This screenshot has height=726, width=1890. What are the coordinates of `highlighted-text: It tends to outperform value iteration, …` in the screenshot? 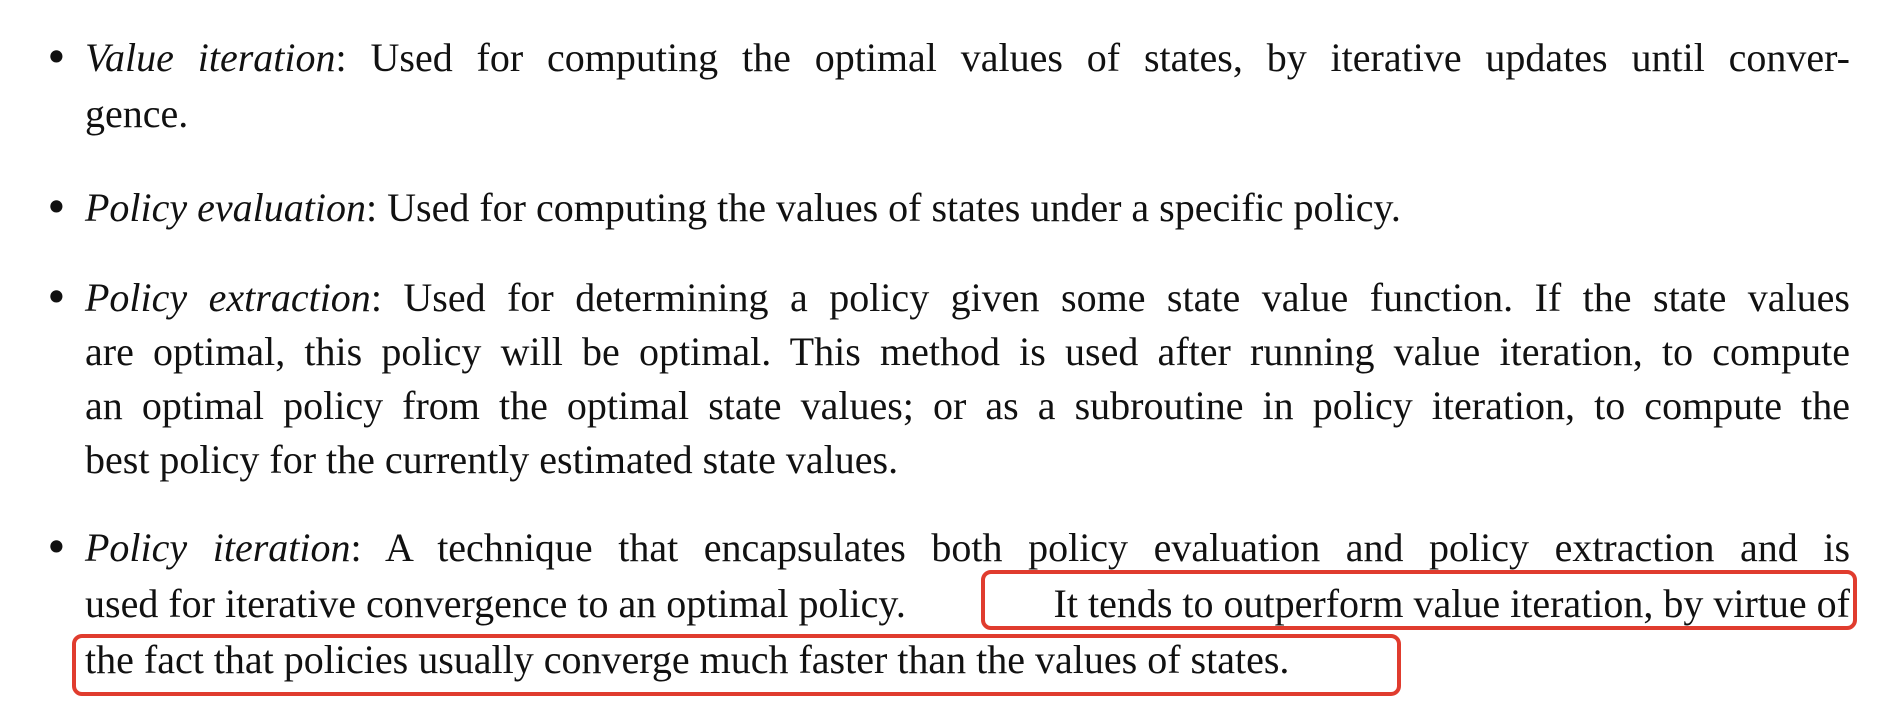 It's located at (1451, 603).